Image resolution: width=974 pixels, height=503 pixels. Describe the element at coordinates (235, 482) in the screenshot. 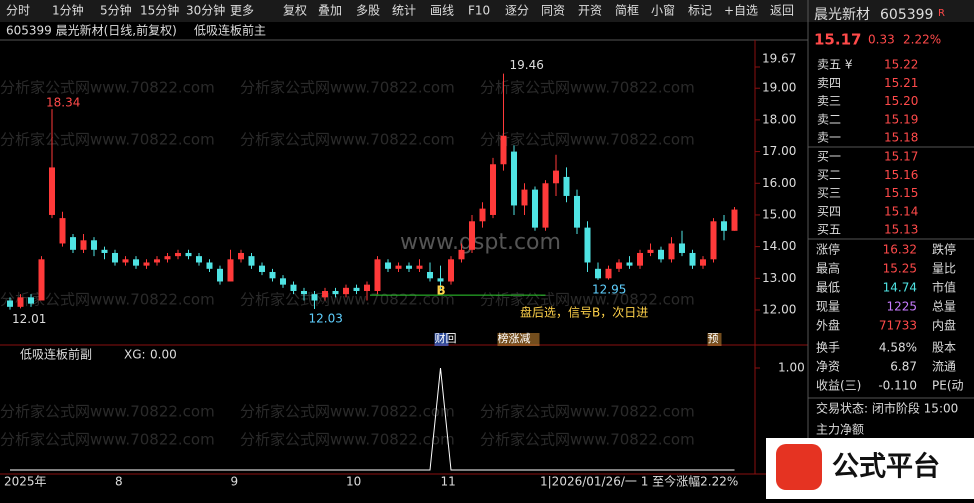

I see `x-tick-label: 9` at that location.